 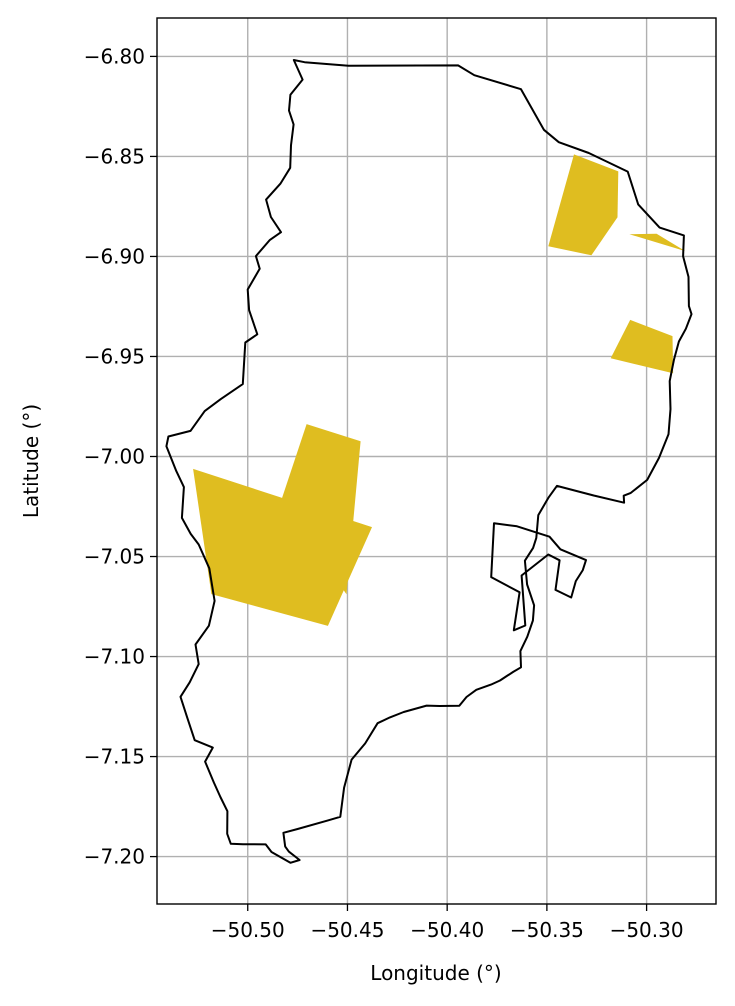 What do you see at coordinates (435, 973) in the screenshot?
I see `x-axis-label: Longitude (°)` at bounding box center [435, 973].